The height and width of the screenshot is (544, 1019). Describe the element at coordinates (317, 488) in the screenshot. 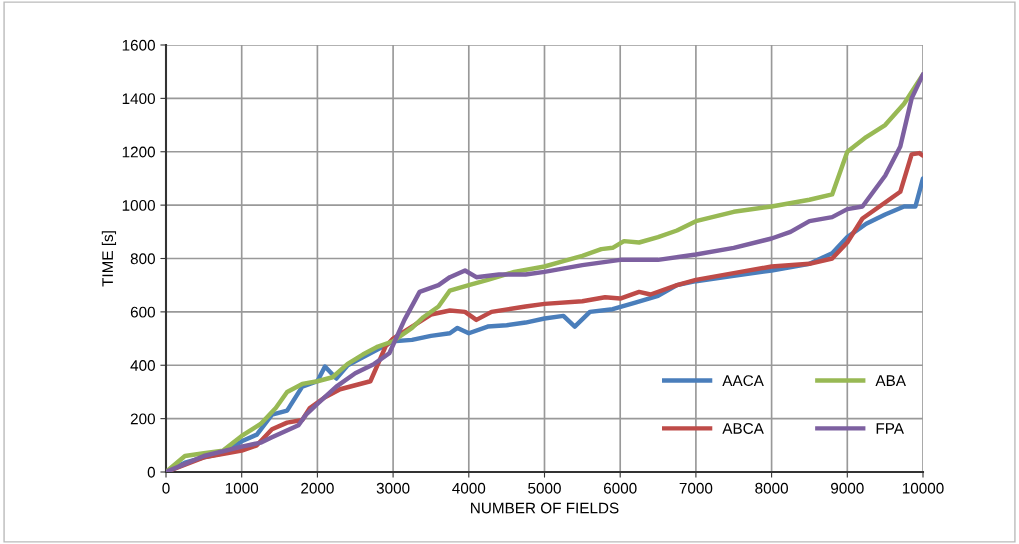

I see `x-tick-label: 2000` at that location.